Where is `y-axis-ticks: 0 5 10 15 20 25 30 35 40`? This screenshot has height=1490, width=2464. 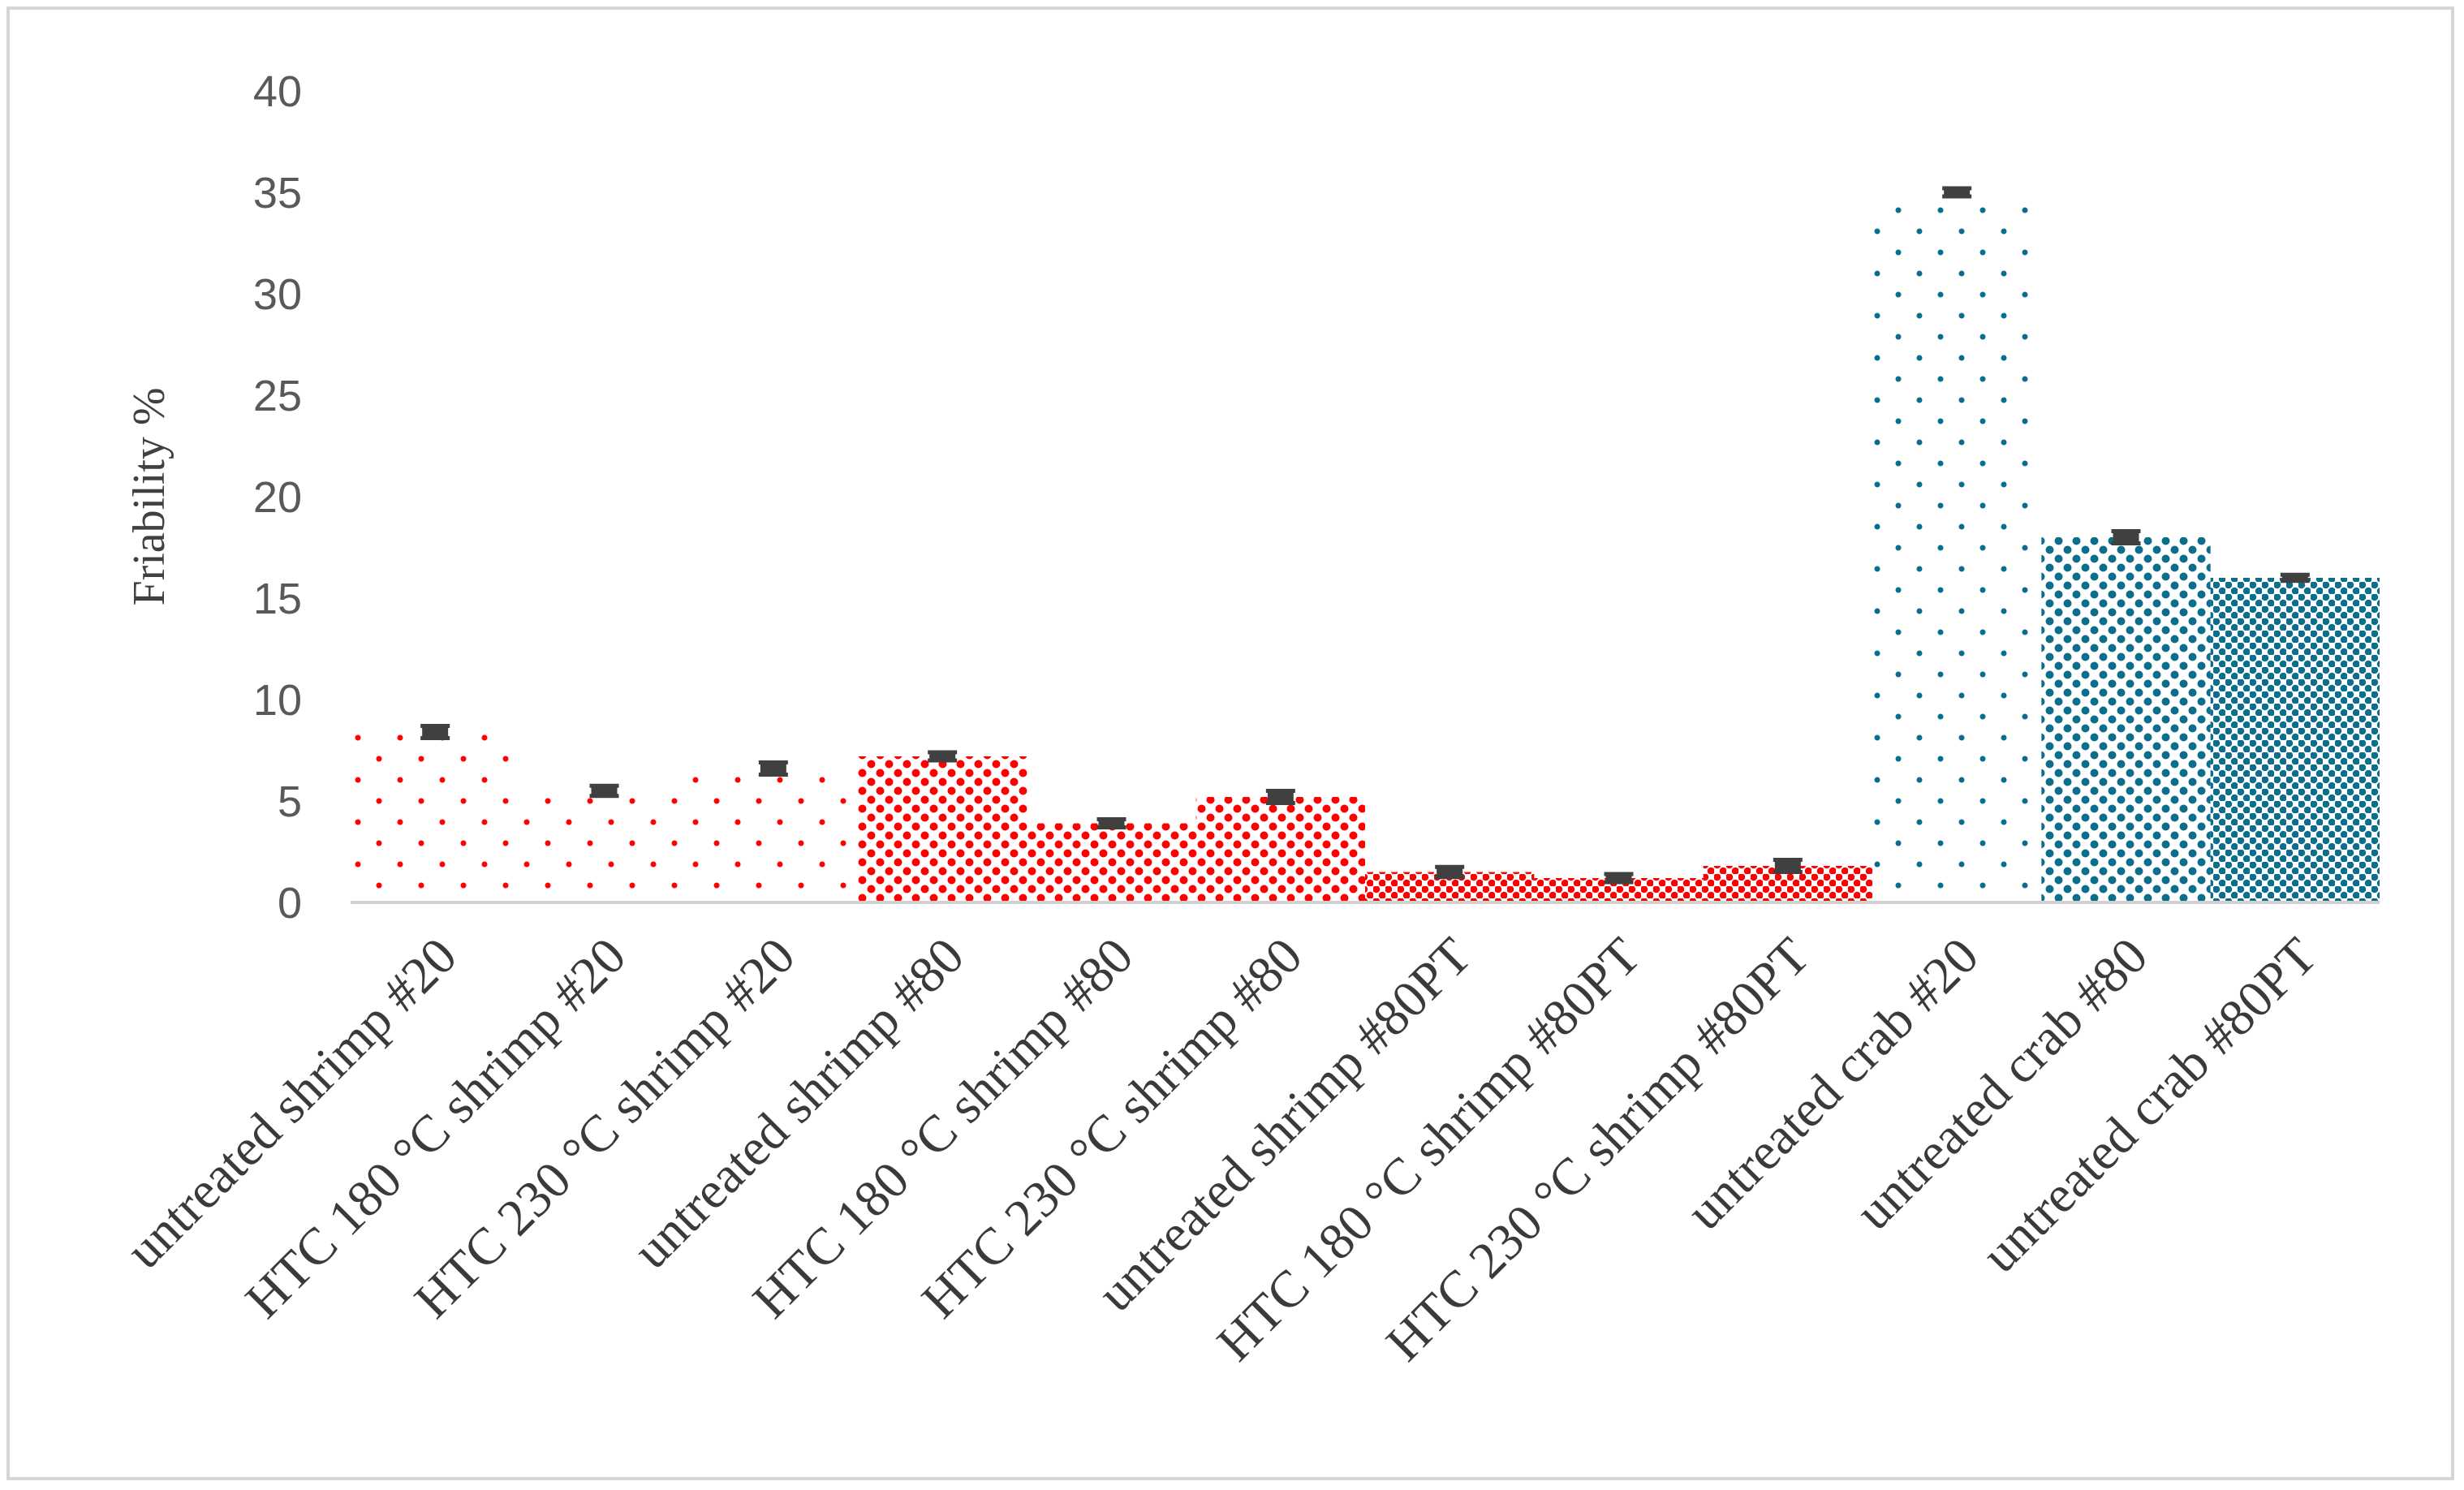
y-axis-ticks: 0 5 10 15 20 25 30 35 40 is located at coordinates (278, 498).